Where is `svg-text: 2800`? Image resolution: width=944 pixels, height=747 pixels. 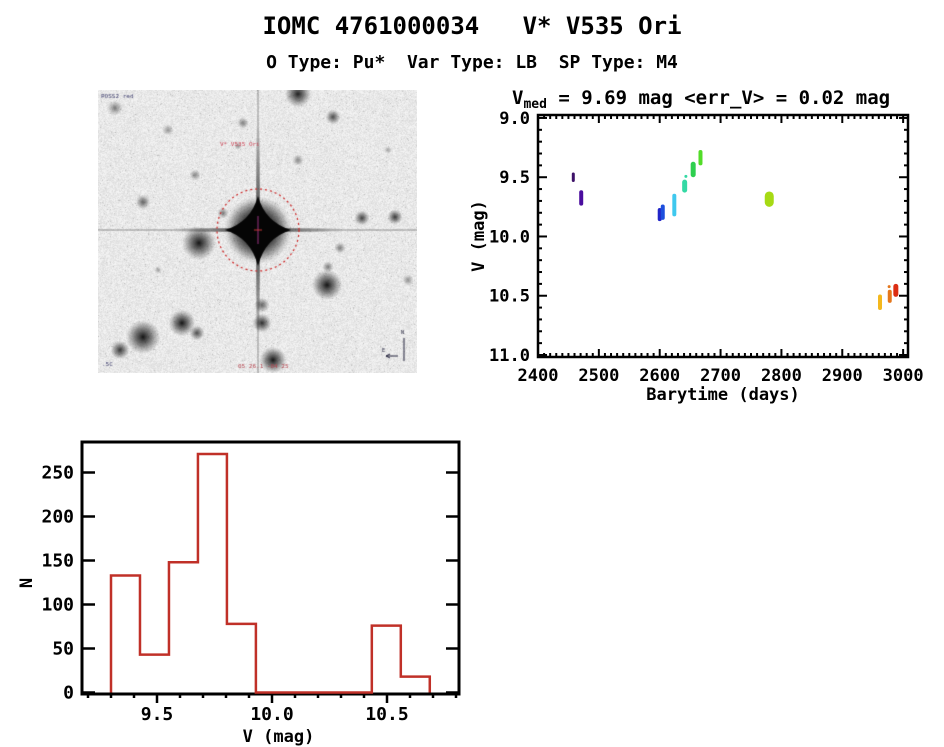
svg-text: 2800 is located at coordinates (781, 376).